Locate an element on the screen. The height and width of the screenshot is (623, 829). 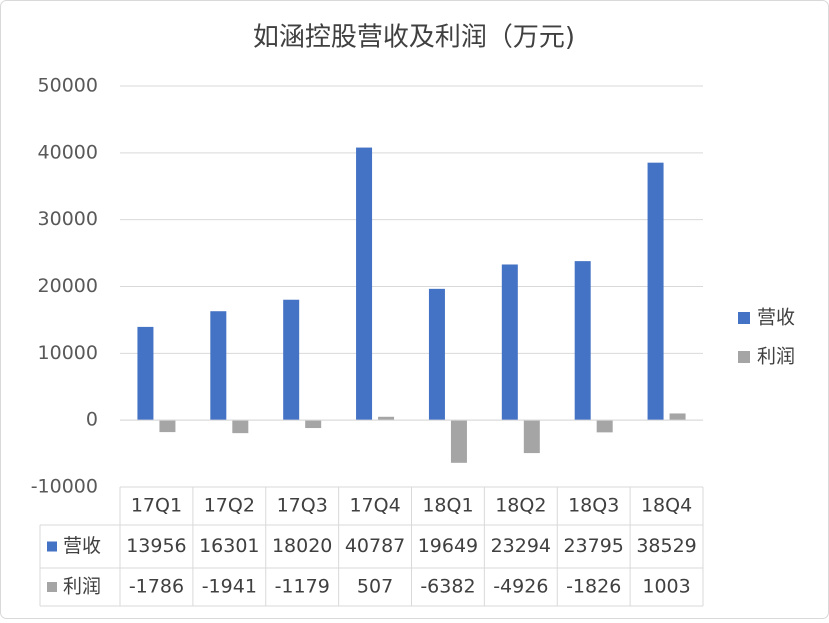
table-cell: 18020 is located at coordinates (302, 546).